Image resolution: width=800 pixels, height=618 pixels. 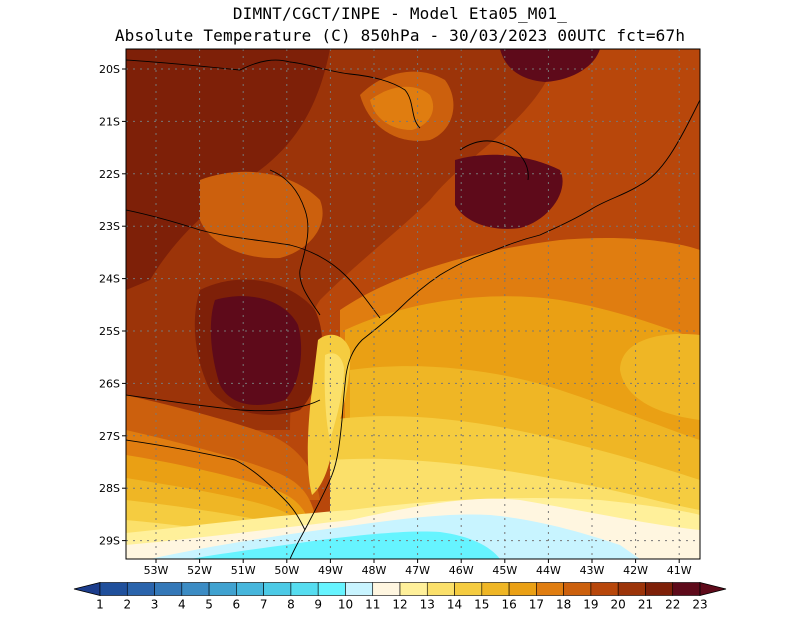 I want to click on lat-label: 26S, so click(x=109, y=383).